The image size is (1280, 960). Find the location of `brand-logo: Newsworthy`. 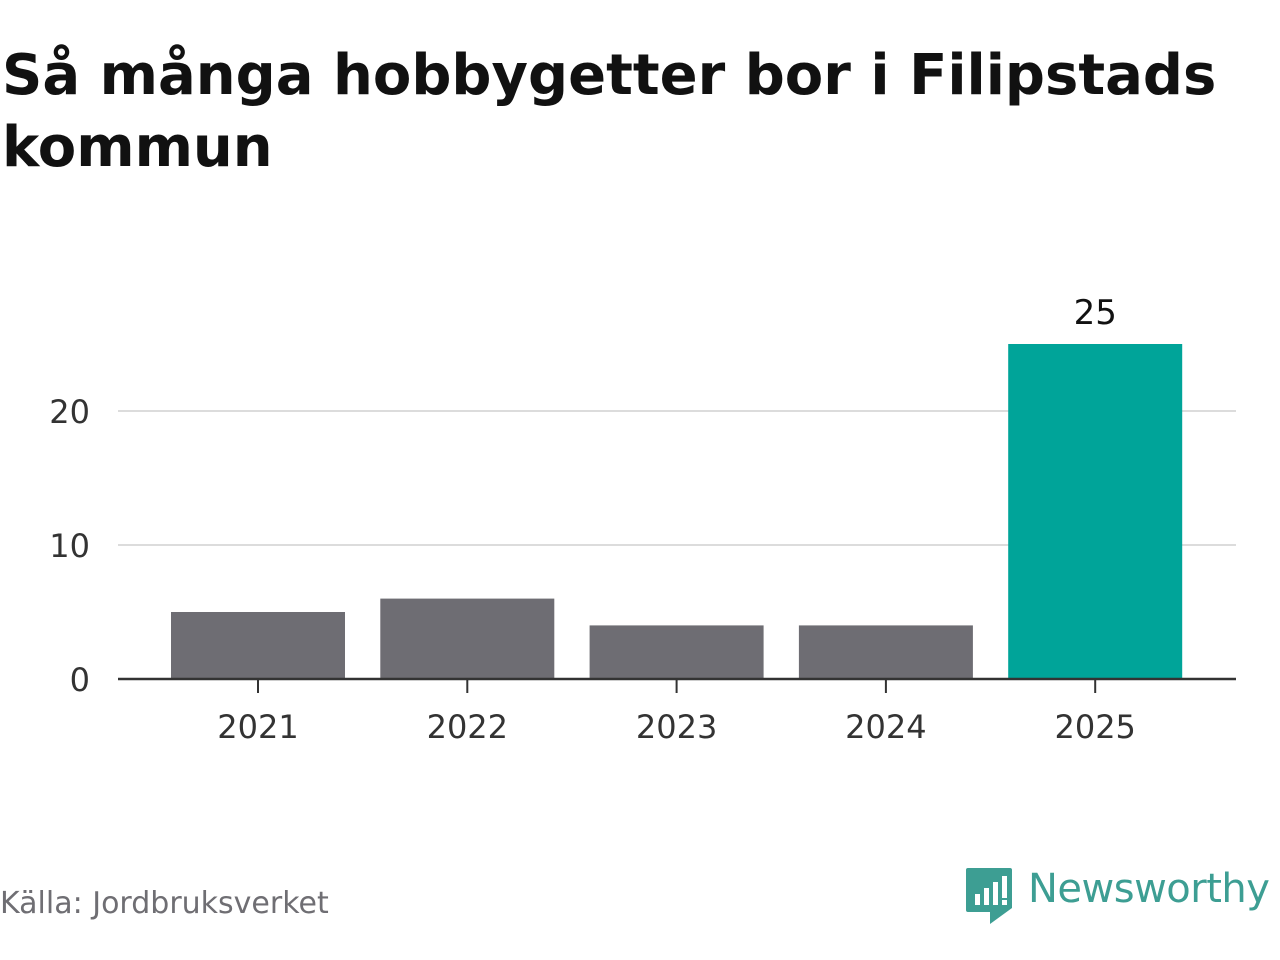

brand-logo: Newsworthy is located at coordinates (1117, 897).